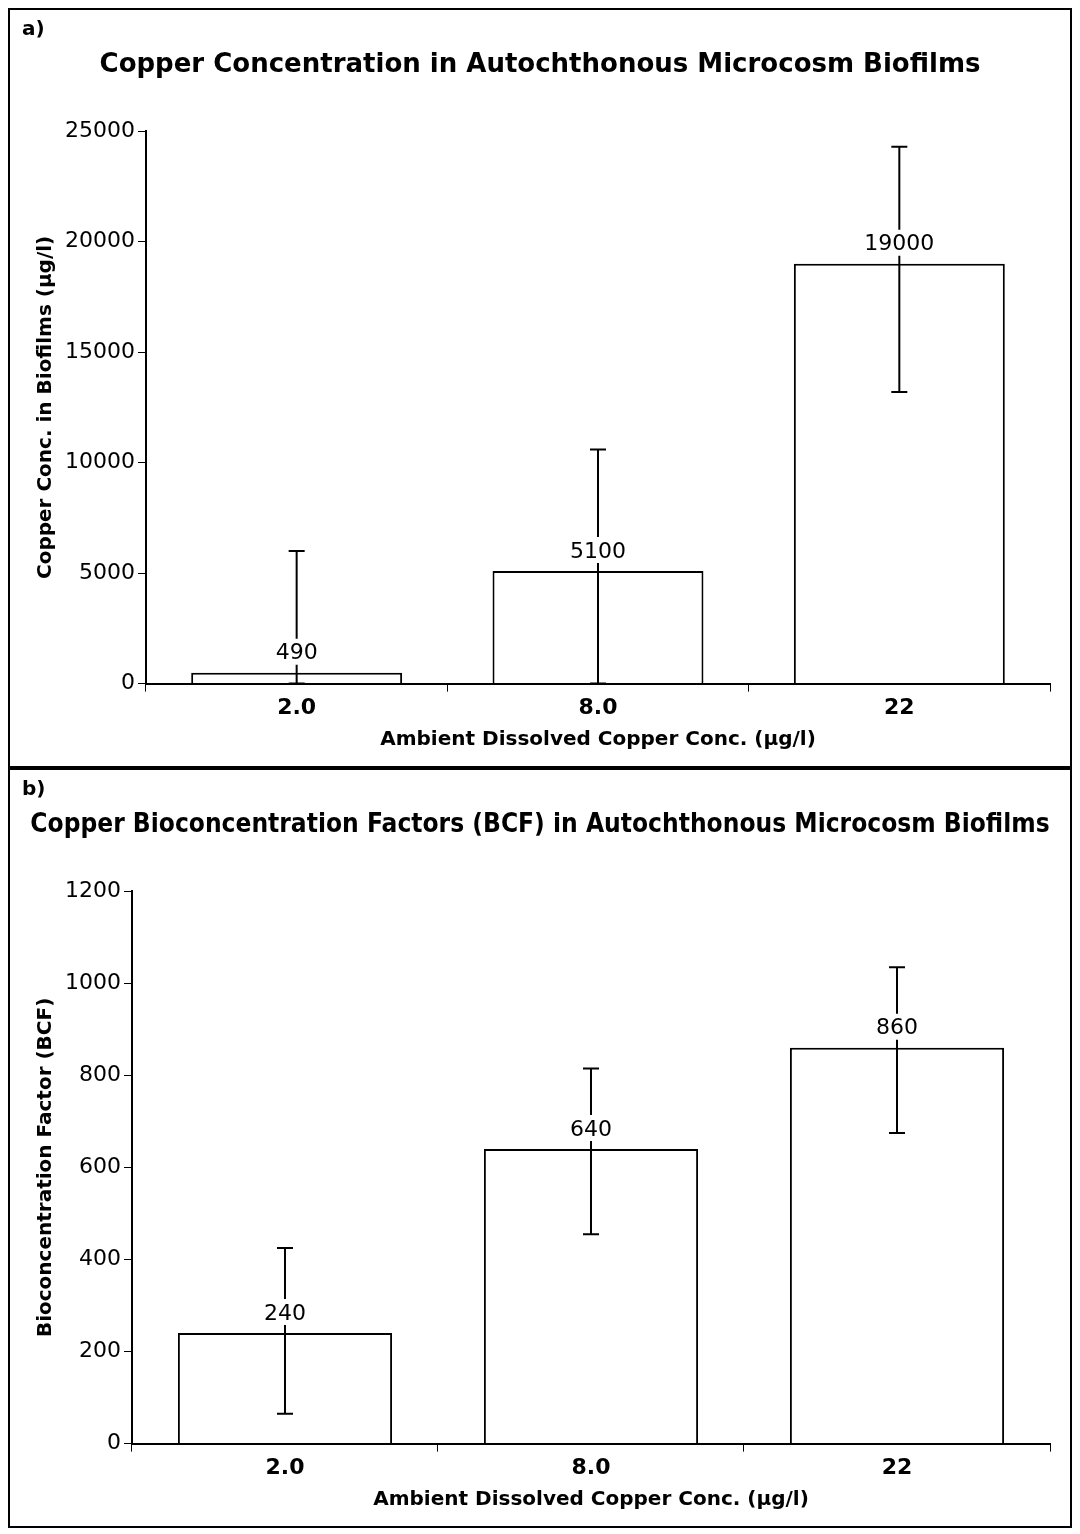  Describe the element at coordinates (99, 1258) in the screenshot. I see `y-tick-label: 400` at that location.